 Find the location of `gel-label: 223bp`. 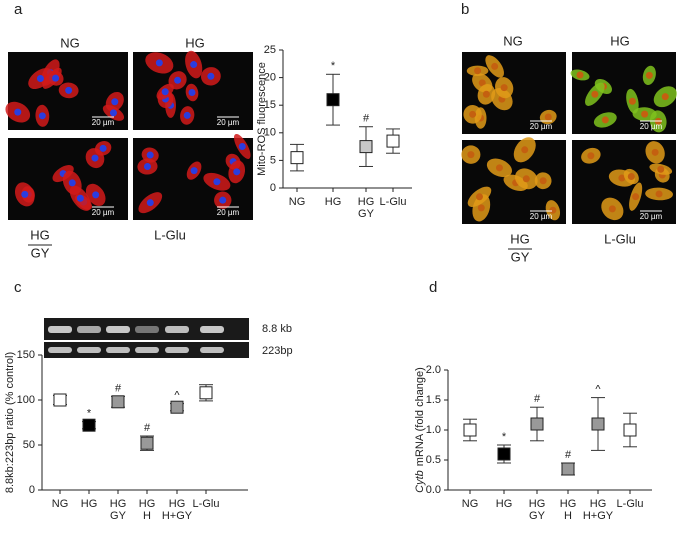

gel-label: 223bp is located at coordinates (277, 351).